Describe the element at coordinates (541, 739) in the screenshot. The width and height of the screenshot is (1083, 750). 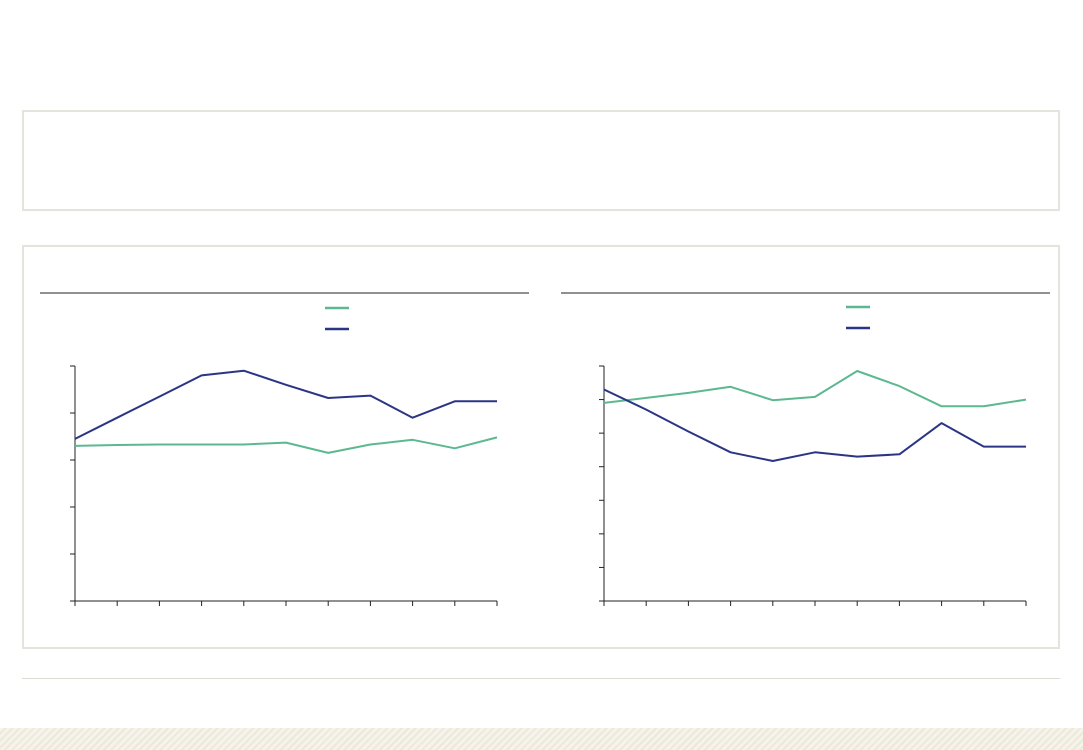
I see `footer-band` at that location.